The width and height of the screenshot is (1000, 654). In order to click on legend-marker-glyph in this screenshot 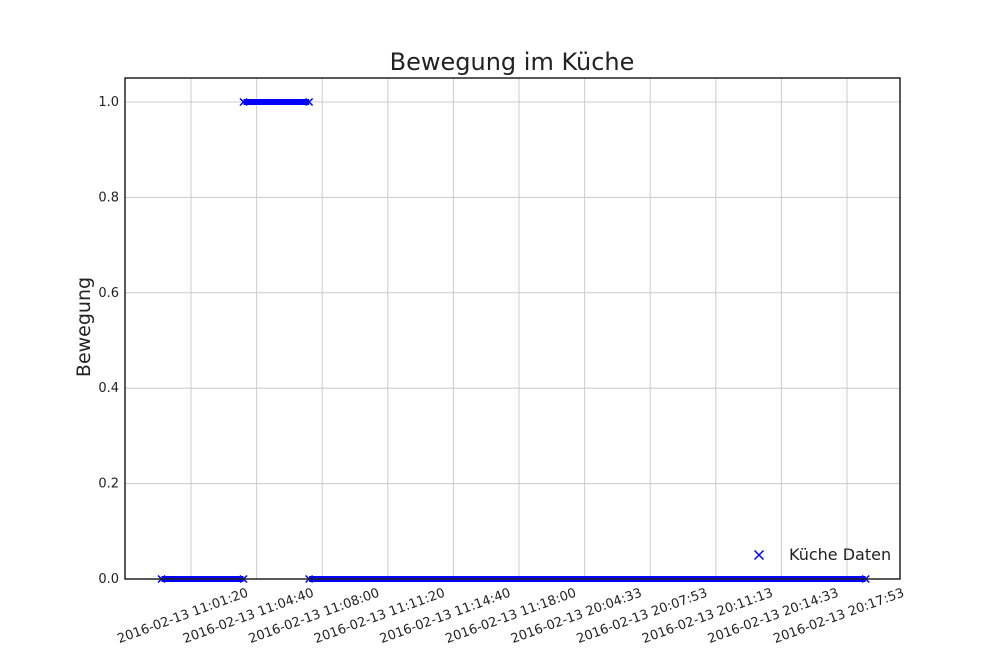, I will do `click(759, 555)`.